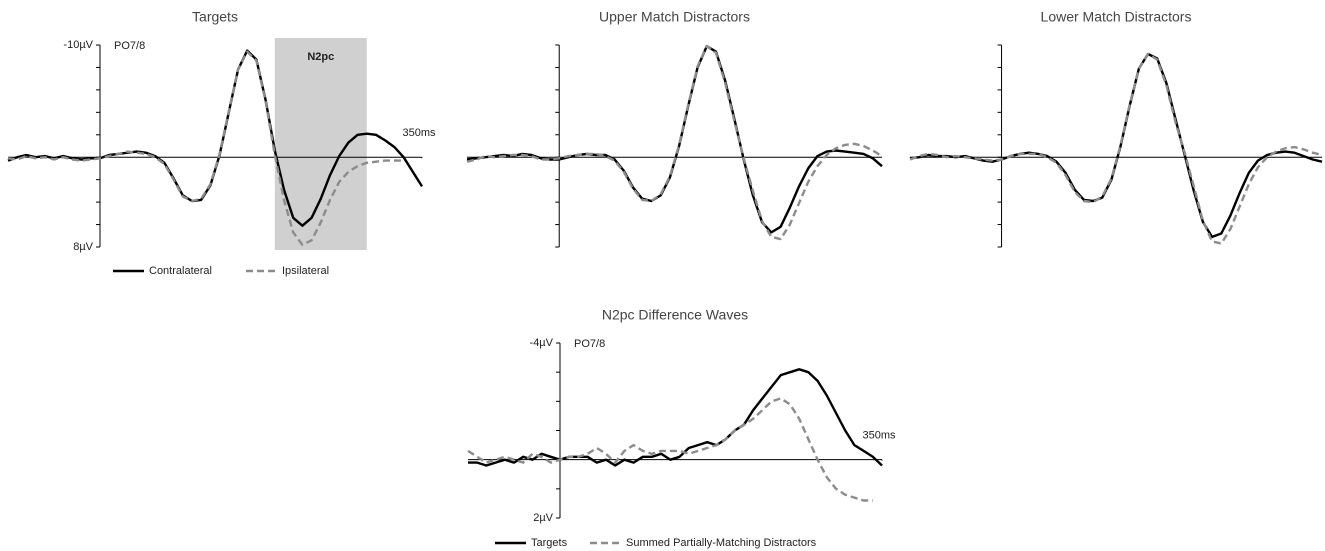 This screenshot has width=1325, height=551. I want to click on shade-label: N2pc, so click(320, 57).